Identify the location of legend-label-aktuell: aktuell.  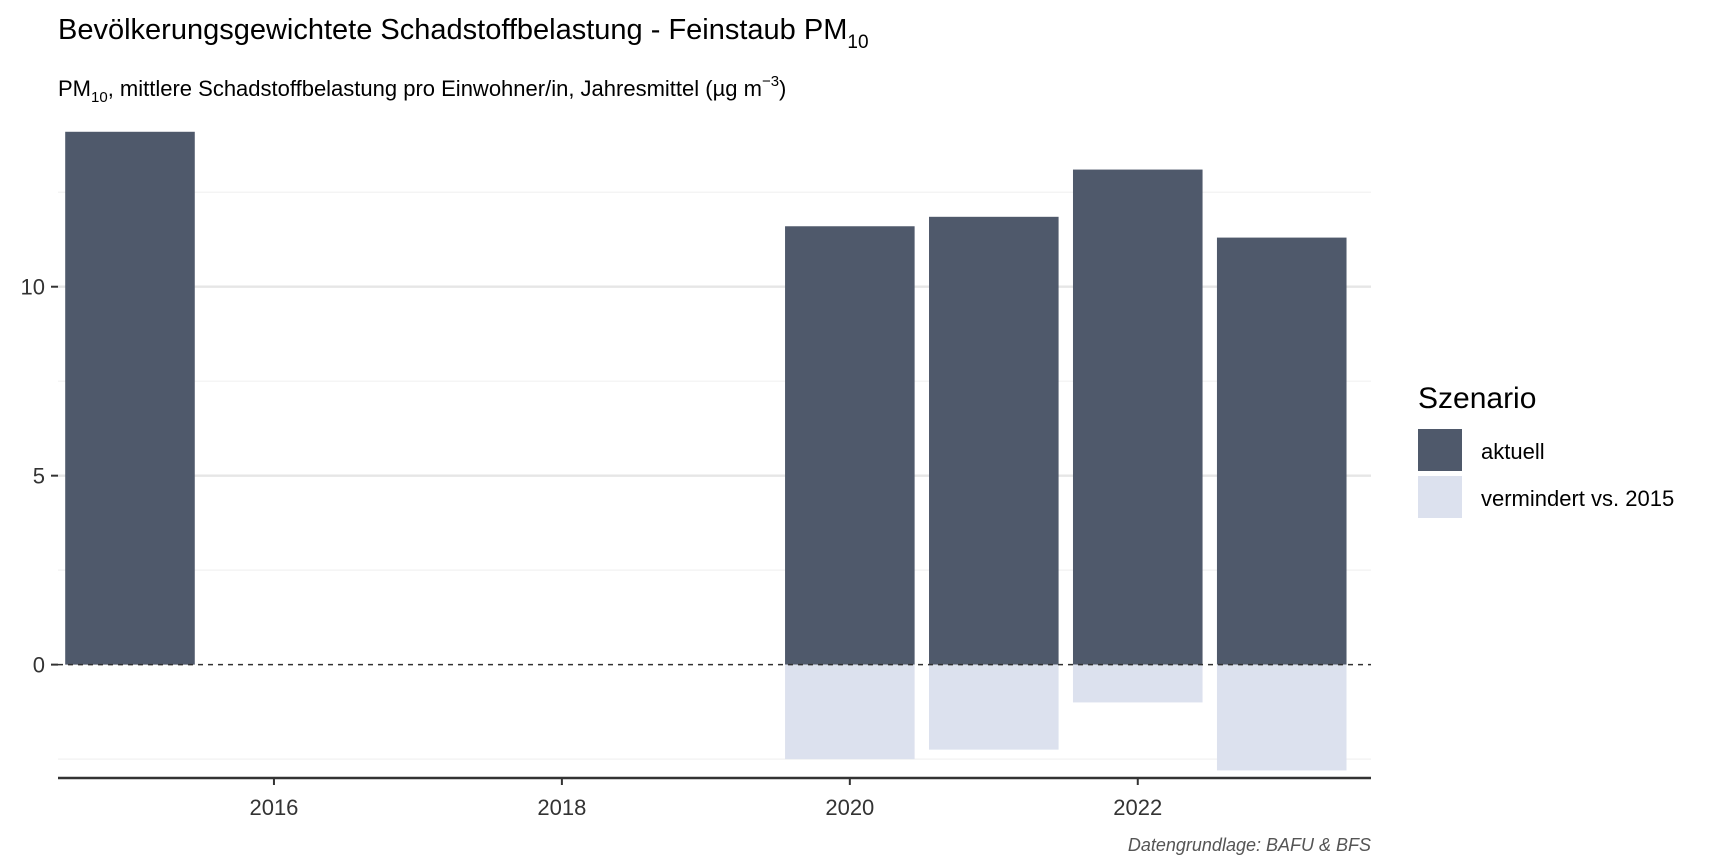
(1513, 451).